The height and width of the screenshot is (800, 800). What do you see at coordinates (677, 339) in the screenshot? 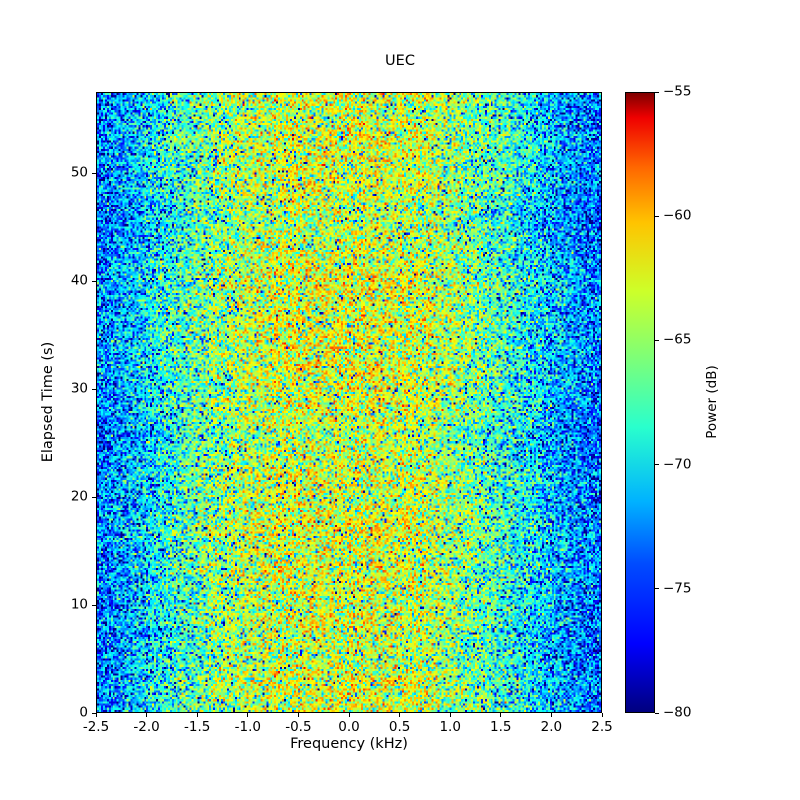
I see `colorbar-tick-label: −65` at bounding box center [677, 339].